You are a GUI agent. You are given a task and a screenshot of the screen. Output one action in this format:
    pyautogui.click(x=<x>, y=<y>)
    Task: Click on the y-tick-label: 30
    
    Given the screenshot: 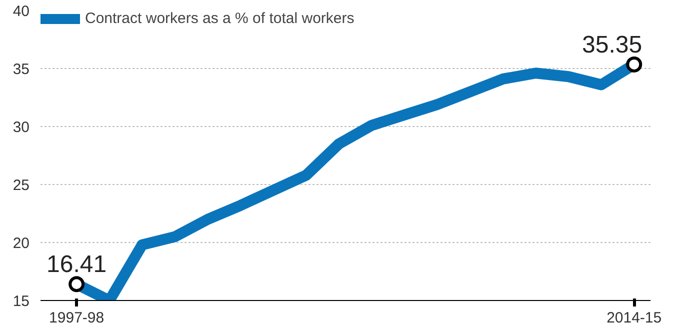 What is the action you would take?
    pyautogui.click(x=21, y=127)
    